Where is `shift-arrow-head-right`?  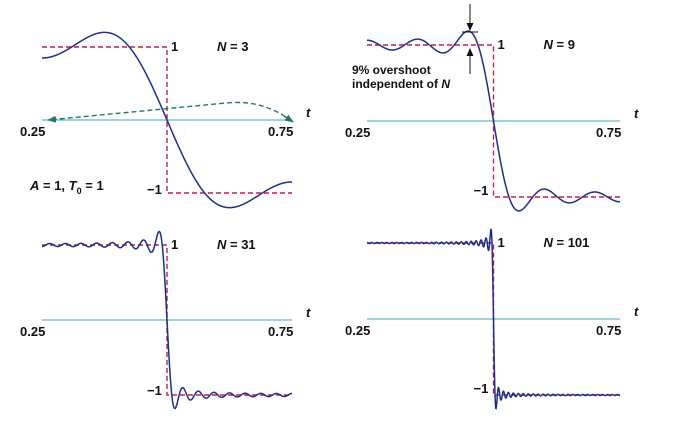 shift-arrow-head-right is located at coordinates (288, 118).